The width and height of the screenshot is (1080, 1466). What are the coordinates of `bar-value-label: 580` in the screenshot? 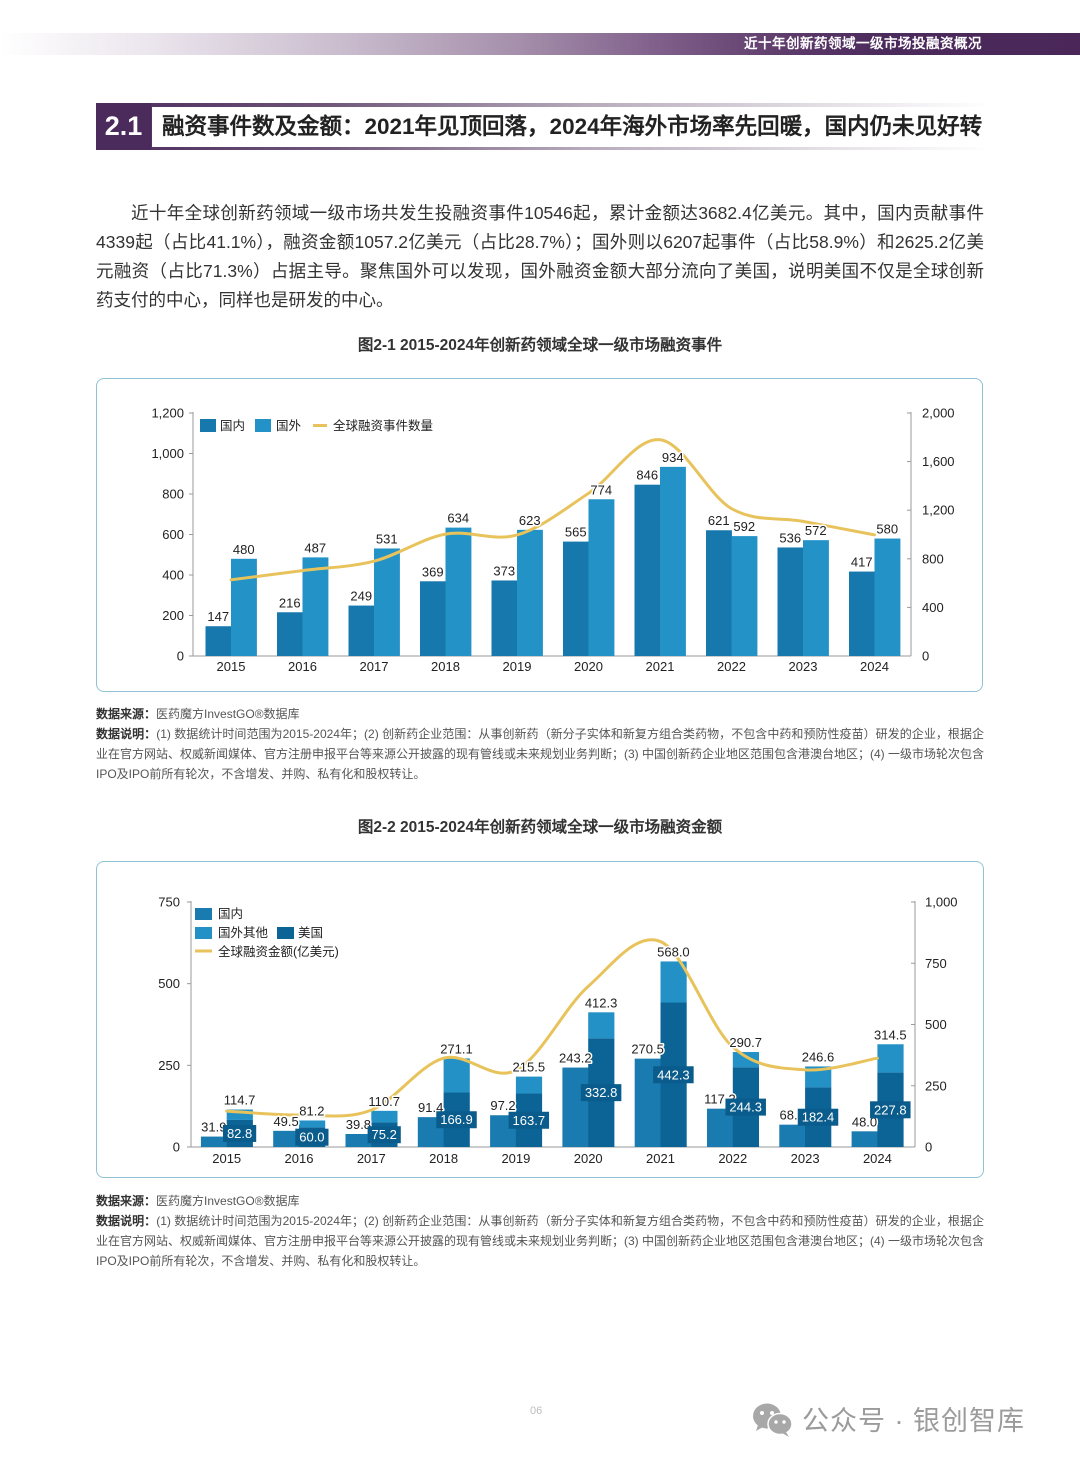 It's located at (887, 528).